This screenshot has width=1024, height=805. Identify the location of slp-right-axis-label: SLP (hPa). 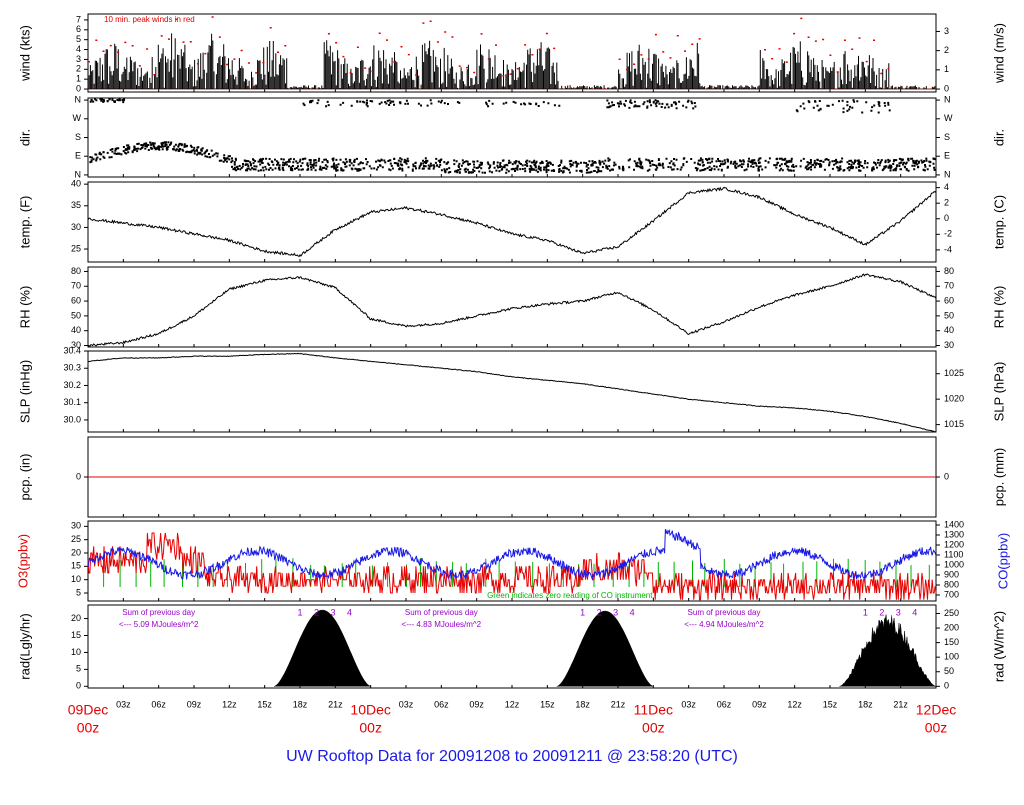
(998, 392).